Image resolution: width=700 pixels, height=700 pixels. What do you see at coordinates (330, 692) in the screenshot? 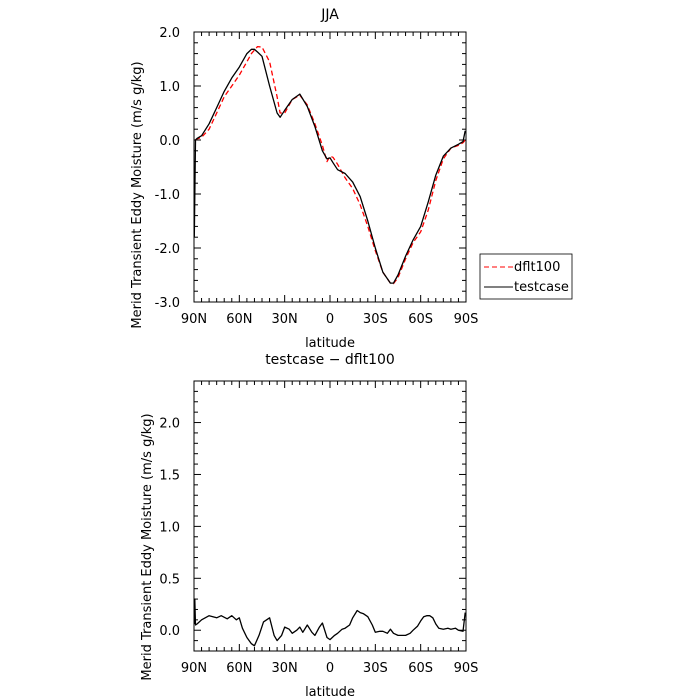
I see `chart-bottom-xlabel: latitude` at bounding box center [330, 692].